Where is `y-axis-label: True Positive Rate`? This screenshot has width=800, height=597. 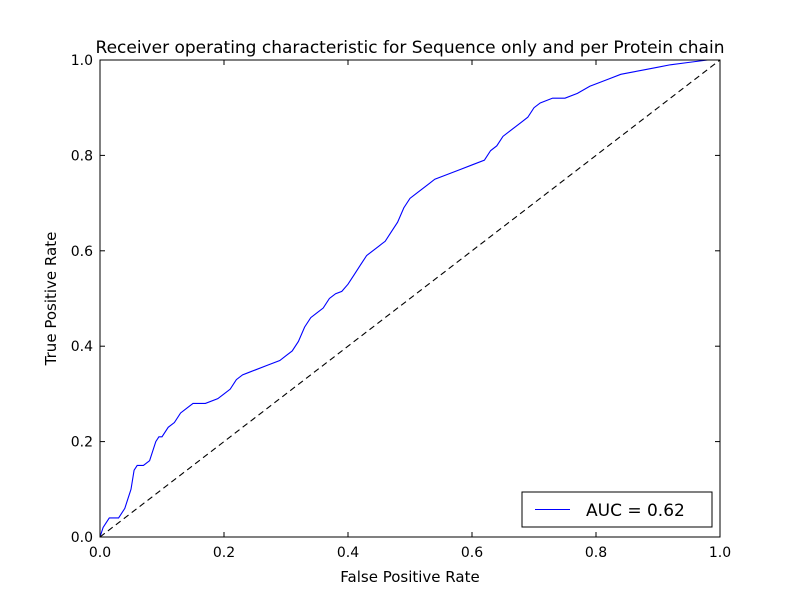
y-axis-label: True Positive Rate is located at coordinates (51, 299).